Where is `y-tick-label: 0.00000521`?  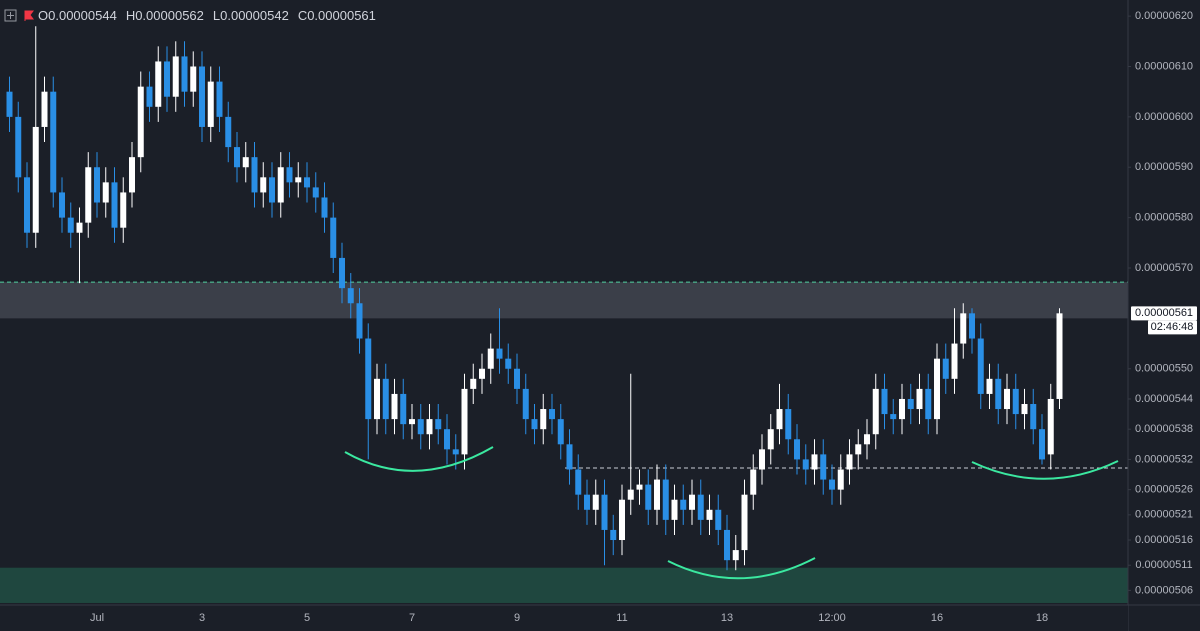
y-tick-label: 0.00000521 is located at coordinates (1164, 515).